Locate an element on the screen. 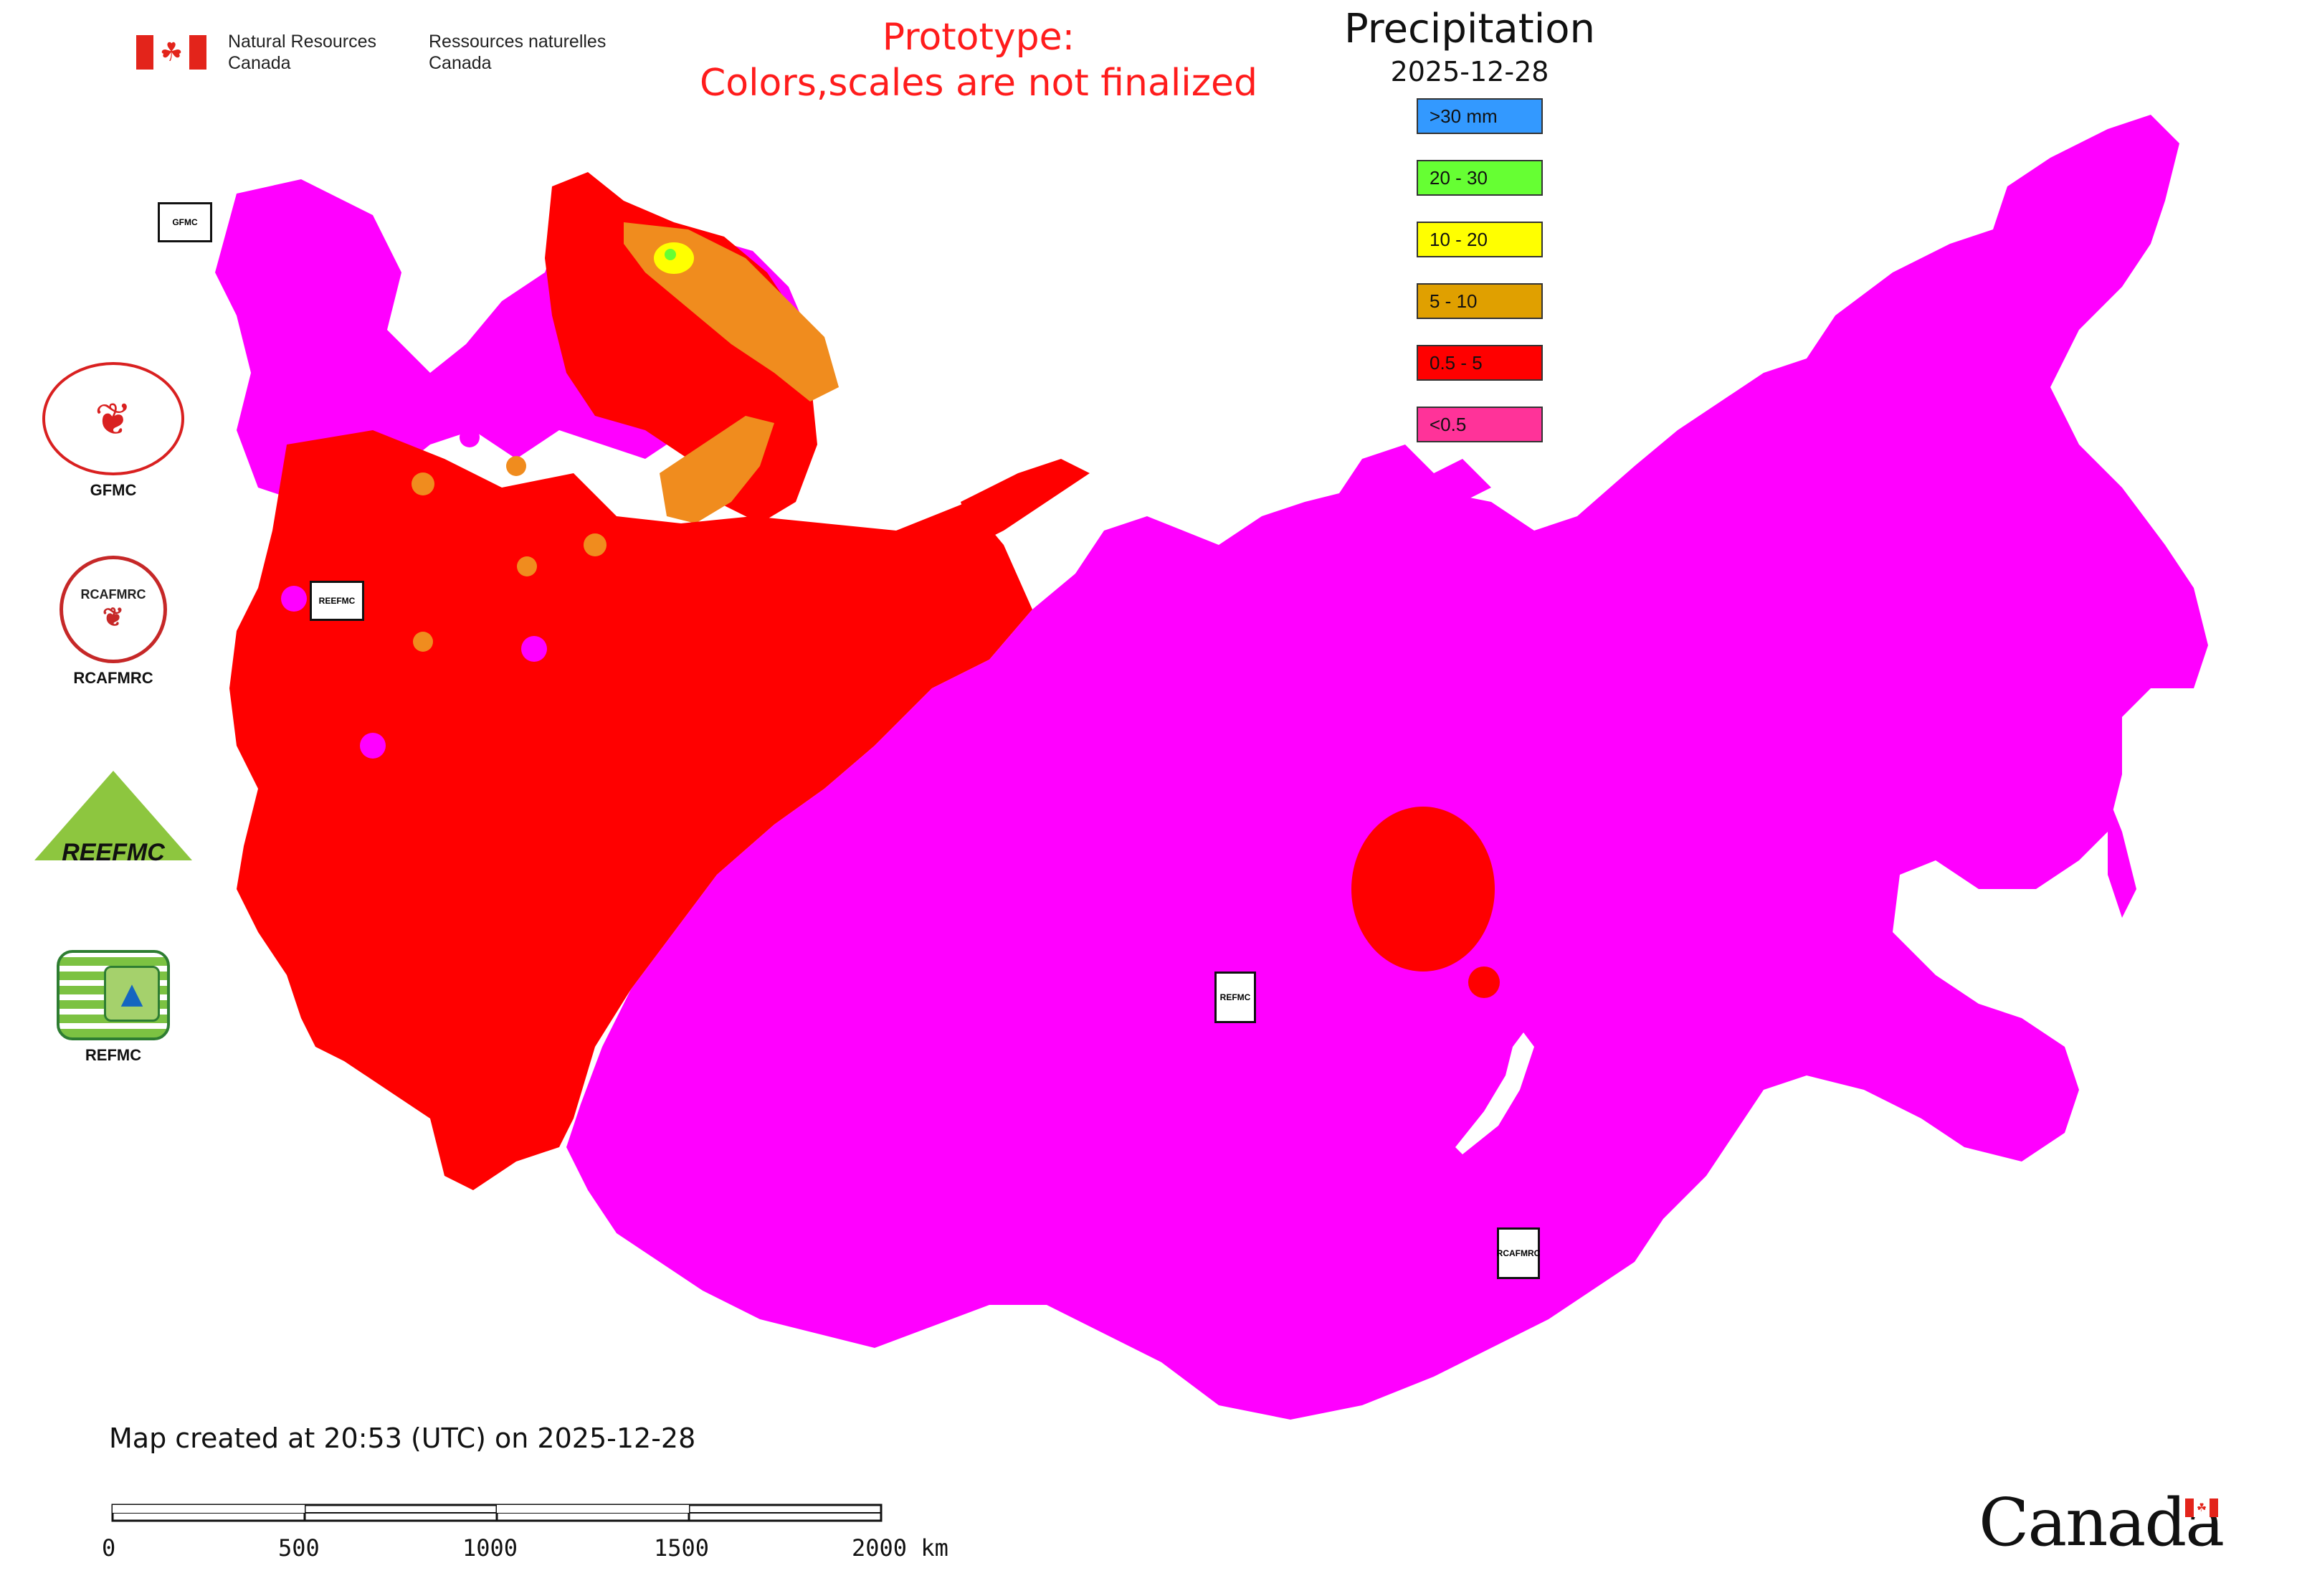 The width and height of the screenshot is (2302, 1596). legend-item: <0.5 is located at coordinates (1480, 424).